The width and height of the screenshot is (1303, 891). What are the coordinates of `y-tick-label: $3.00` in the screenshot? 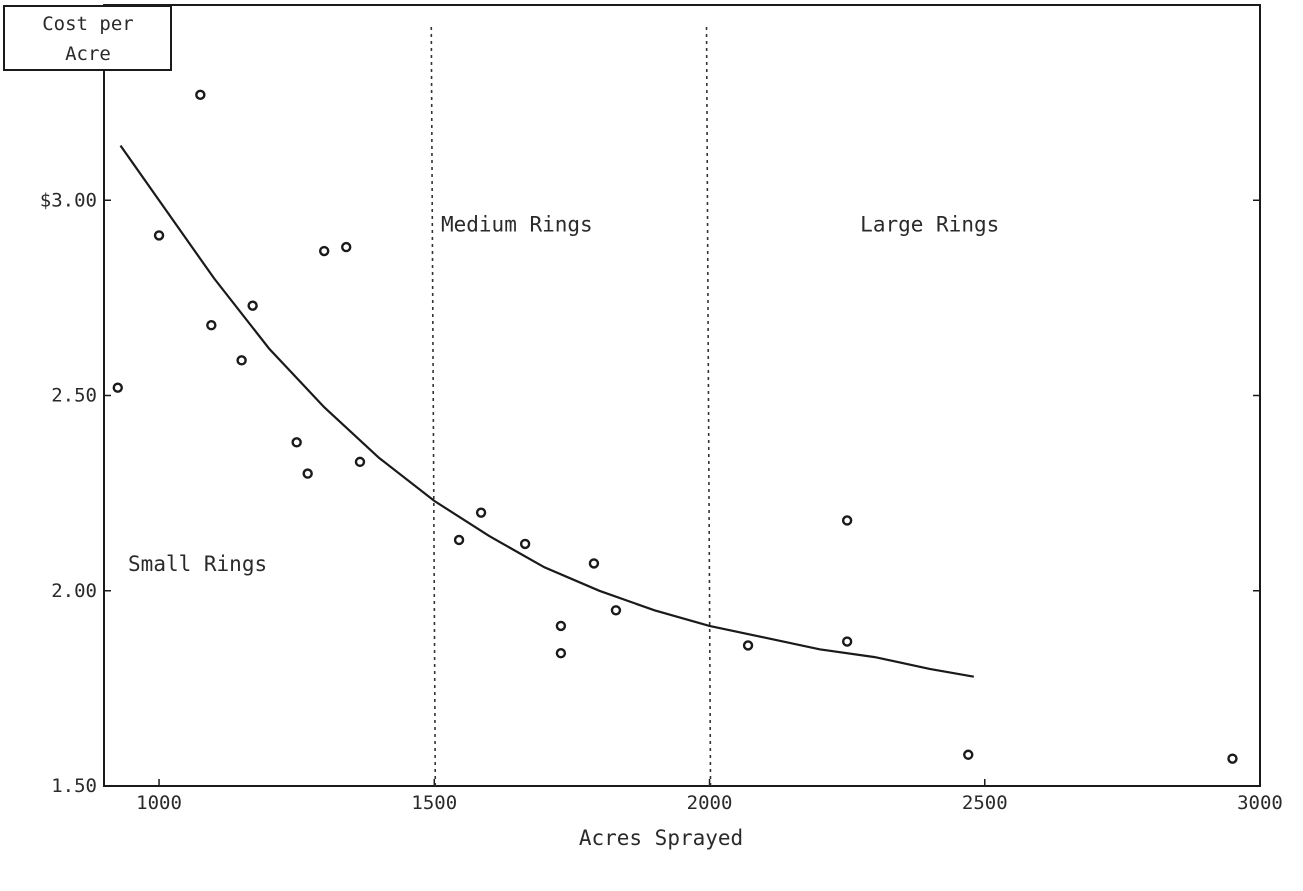 It's located at (68, 200).